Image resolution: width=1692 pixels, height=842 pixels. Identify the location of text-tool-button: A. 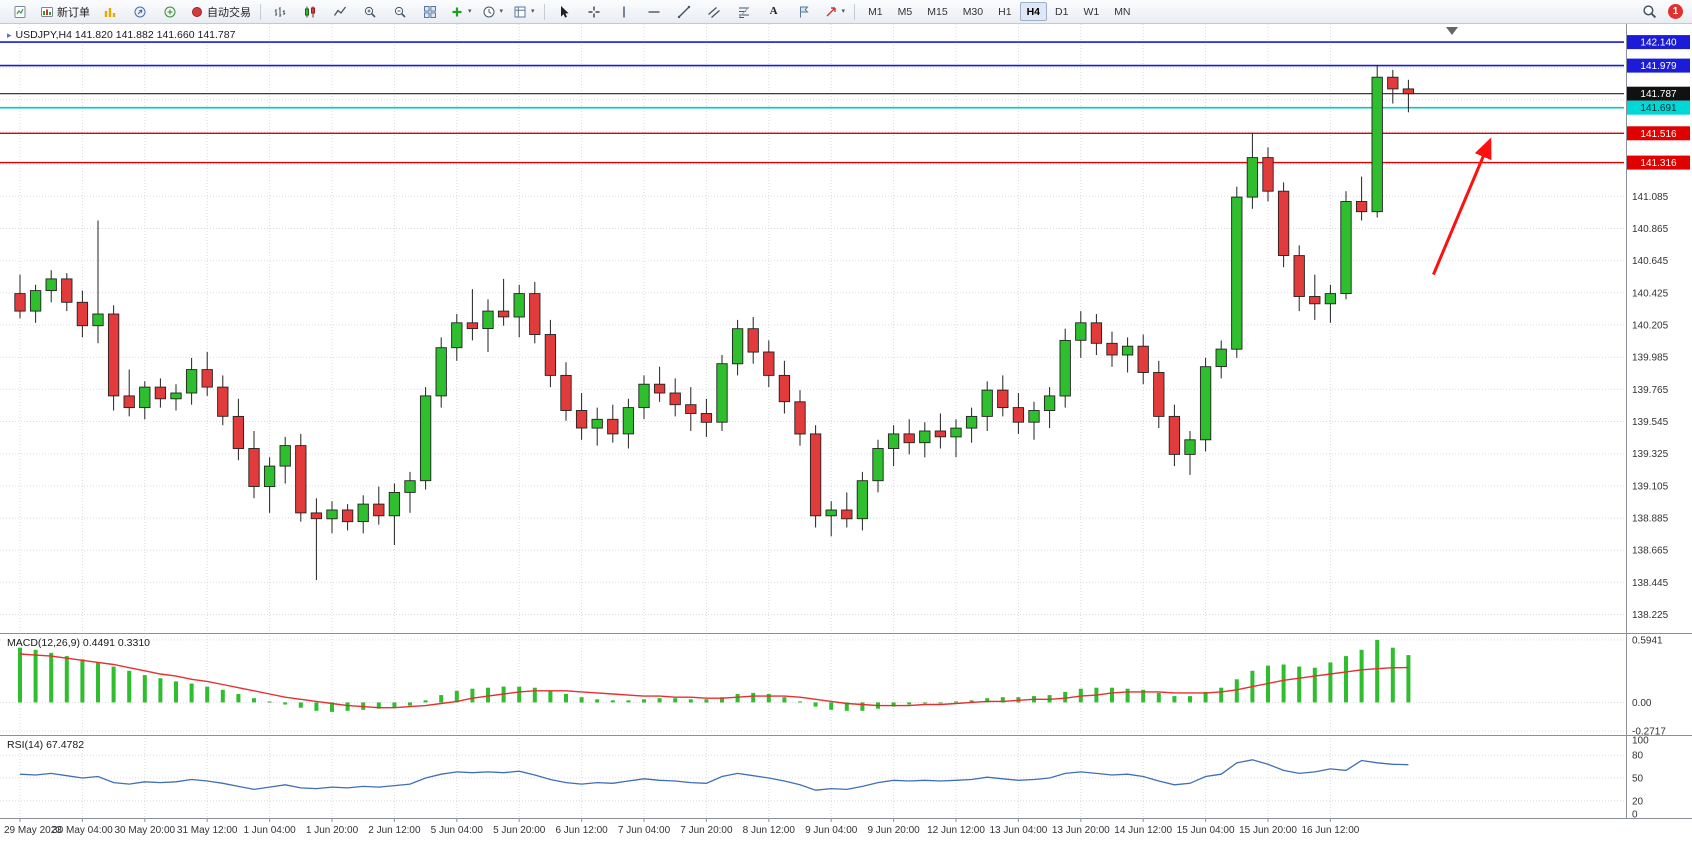
(774, 12).